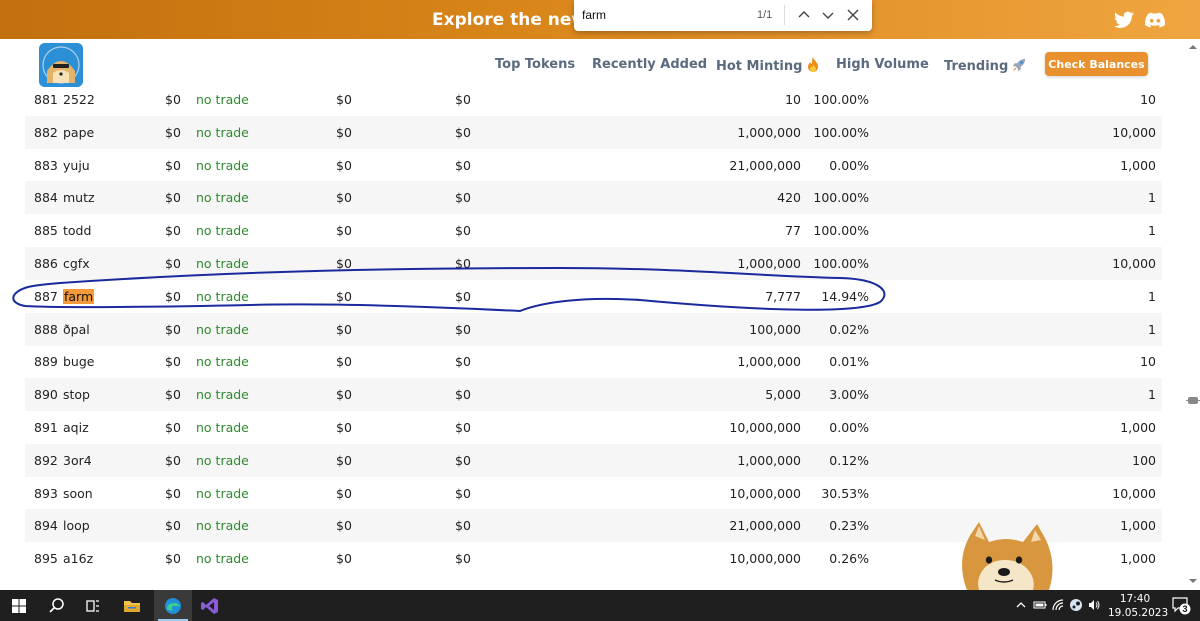  Describe the element at coordinates (775, 329) in the screenshot. I see `total-supply: 100,000` at that location.